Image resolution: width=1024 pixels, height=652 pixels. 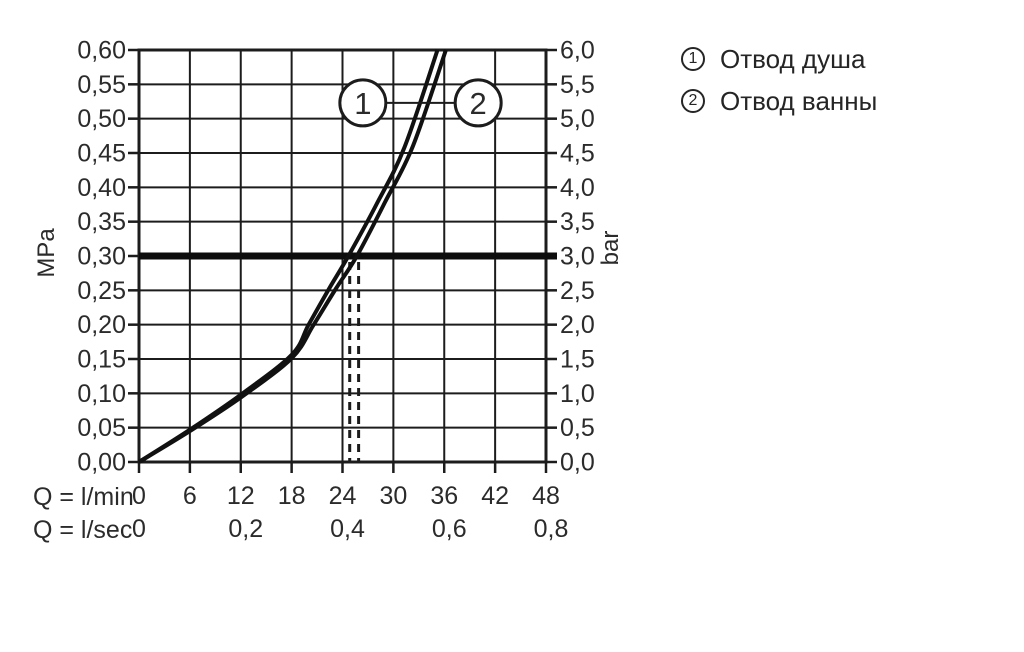 I want to click on legend-item-bath: 2 Отвод ванны, so click(x=779, y=101).